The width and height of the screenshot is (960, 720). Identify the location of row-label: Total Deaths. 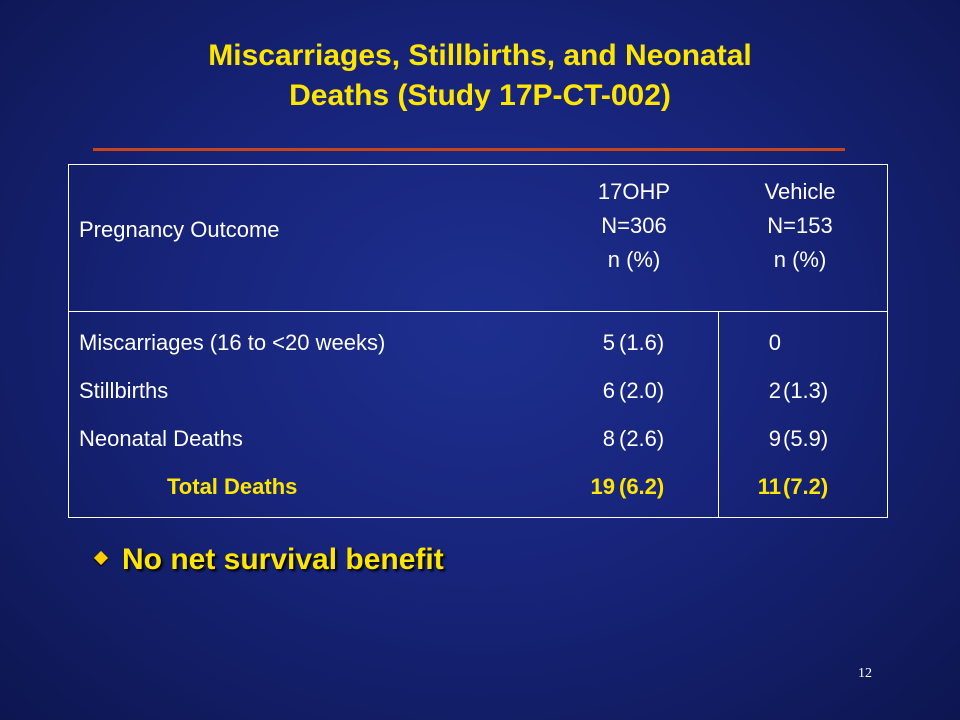
(232, 486).